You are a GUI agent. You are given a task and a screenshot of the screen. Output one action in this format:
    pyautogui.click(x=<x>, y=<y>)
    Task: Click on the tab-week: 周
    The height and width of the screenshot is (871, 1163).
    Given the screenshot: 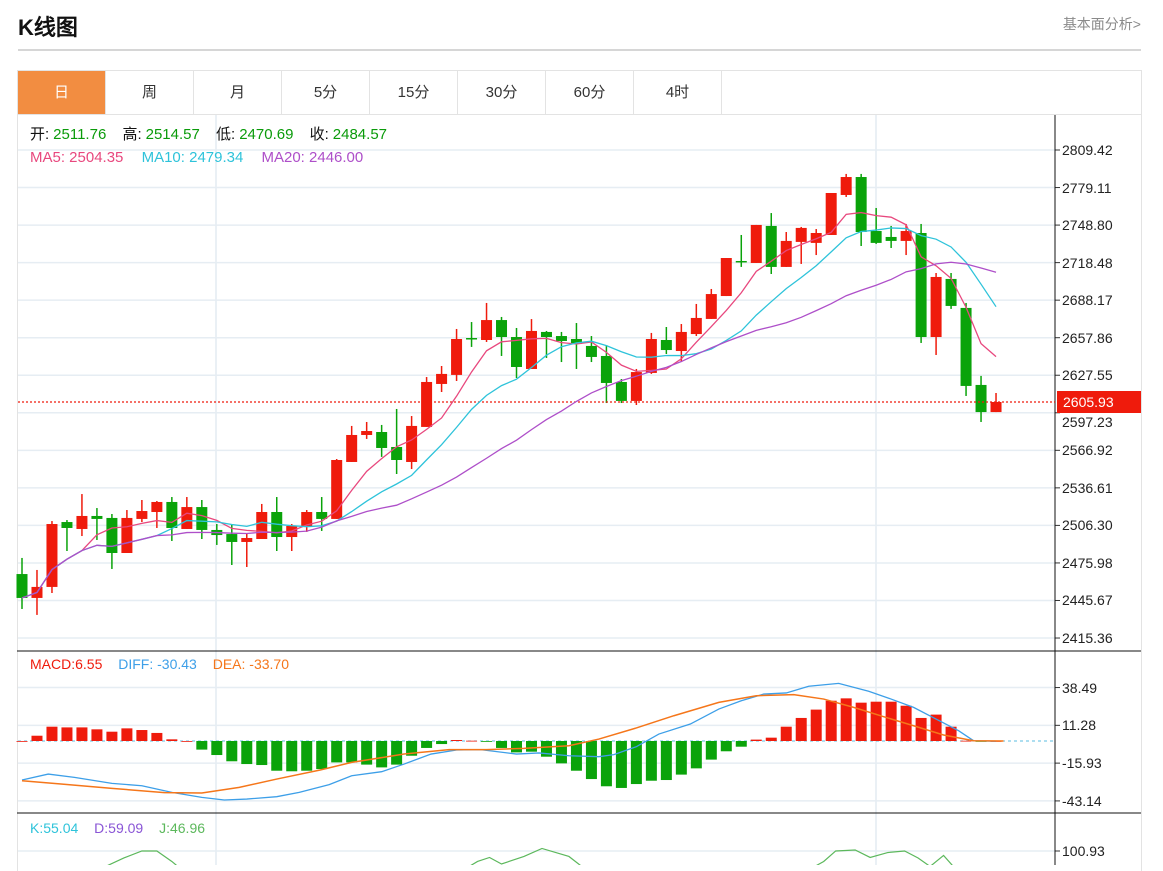 What is the action you would take?
    pyautogui.click(x=150, y=92)
    